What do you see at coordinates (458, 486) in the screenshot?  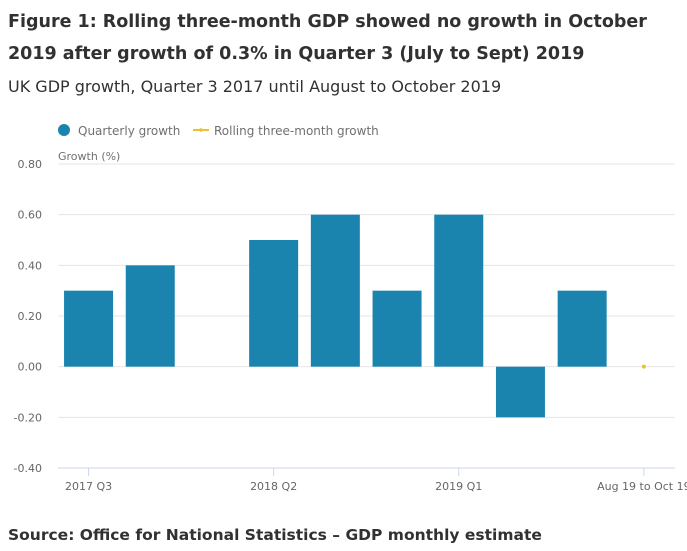 I see `x-tick-label: 2019 Q1` at bounding box center [458, 486].